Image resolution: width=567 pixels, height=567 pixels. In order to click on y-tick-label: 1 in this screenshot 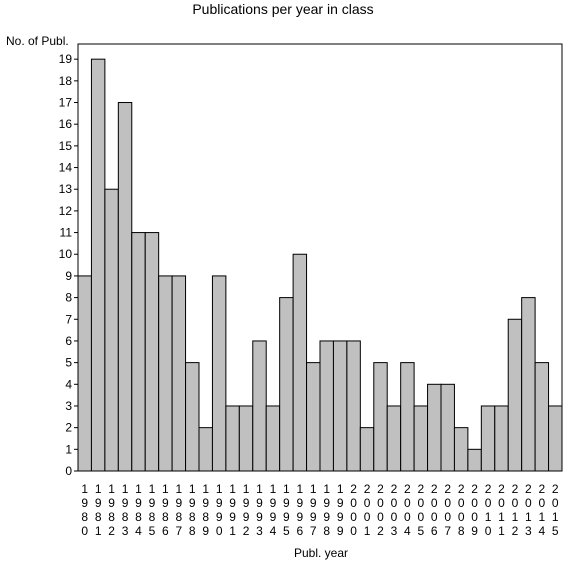, I will do `click(68, 449)`.